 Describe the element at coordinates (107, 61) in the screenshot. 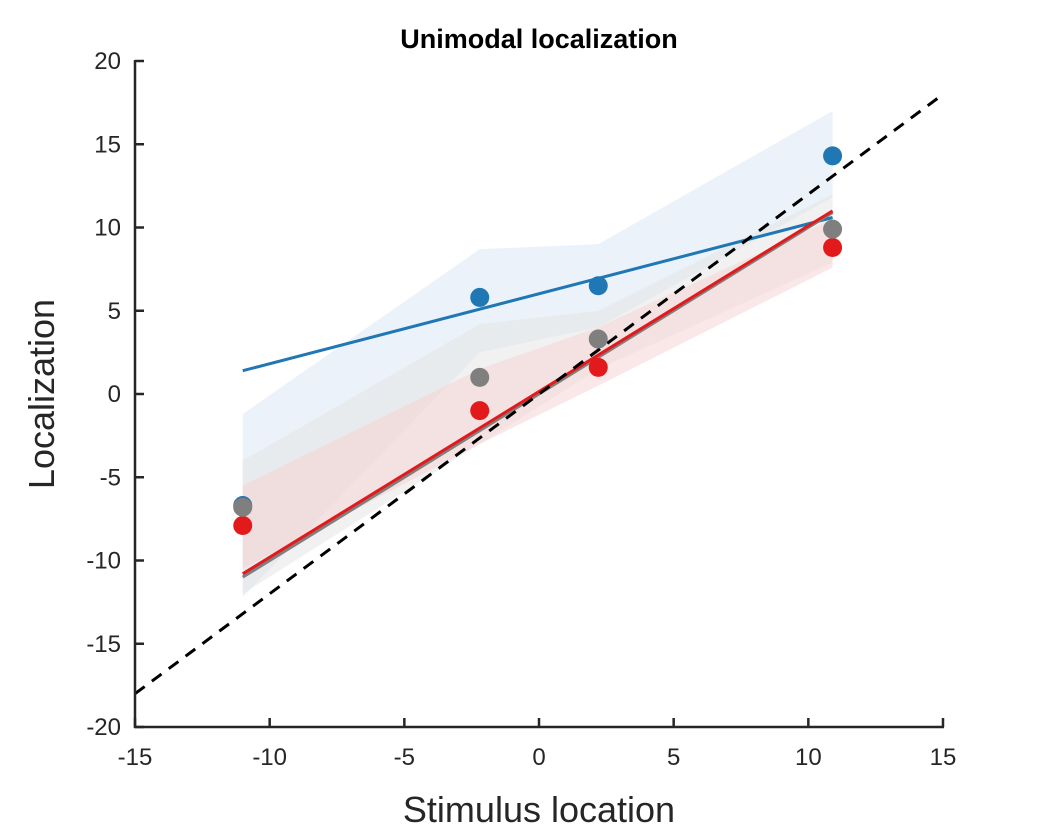

I see `y-tick-label: 20` at that location.